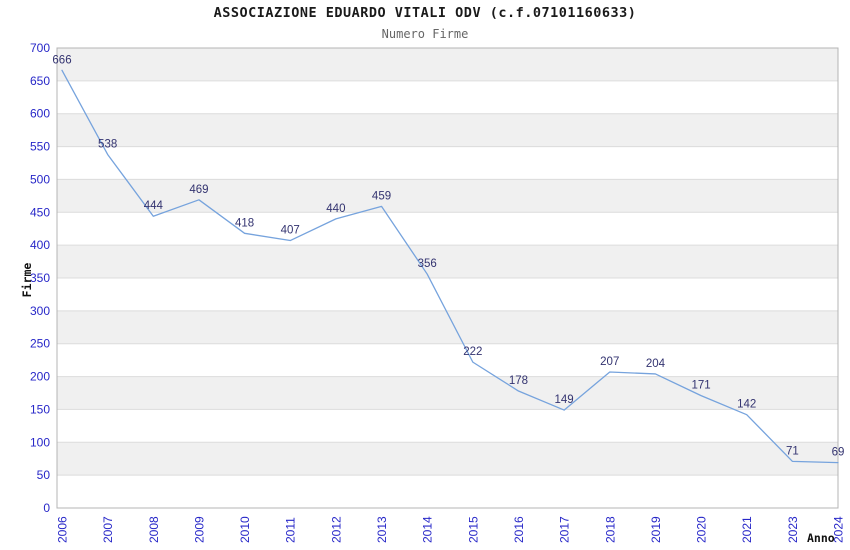 This screenshot has height=550, width=850. What do you see at coordinates (427, 264) in the screenshot?
I see `data-point-label: 356` at bounding box center [427, 264].